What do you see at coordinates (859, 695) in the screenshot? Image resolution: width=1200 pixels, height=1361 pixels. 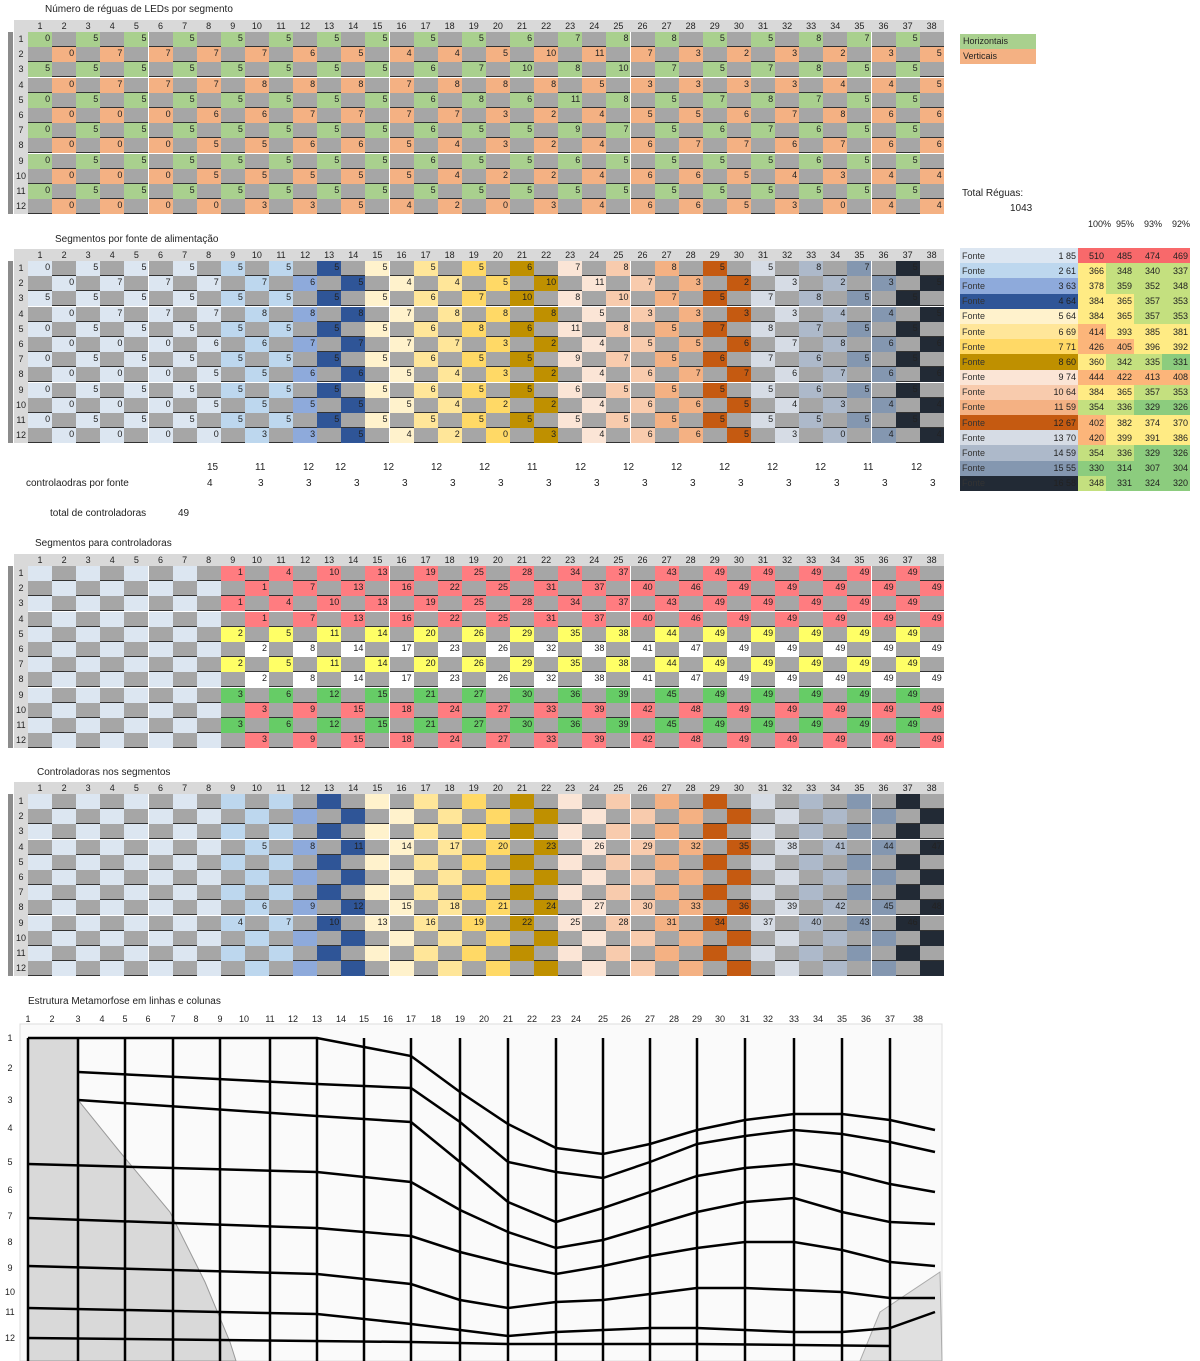 I see `grid-cell: 49` at bounding box center [859, 695].